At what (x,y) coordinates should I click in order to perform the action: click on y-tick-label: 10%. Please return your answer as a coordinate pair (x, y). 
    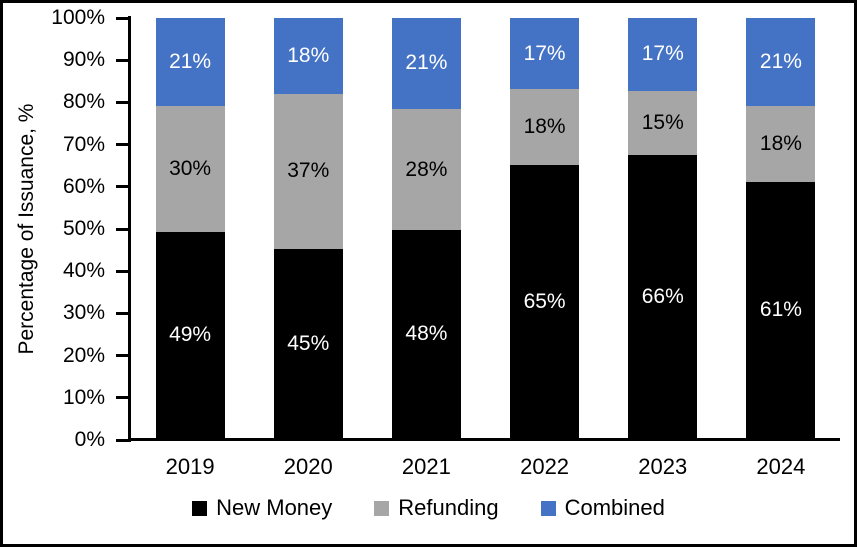
    Looking at the image, I should click on (83, 397).